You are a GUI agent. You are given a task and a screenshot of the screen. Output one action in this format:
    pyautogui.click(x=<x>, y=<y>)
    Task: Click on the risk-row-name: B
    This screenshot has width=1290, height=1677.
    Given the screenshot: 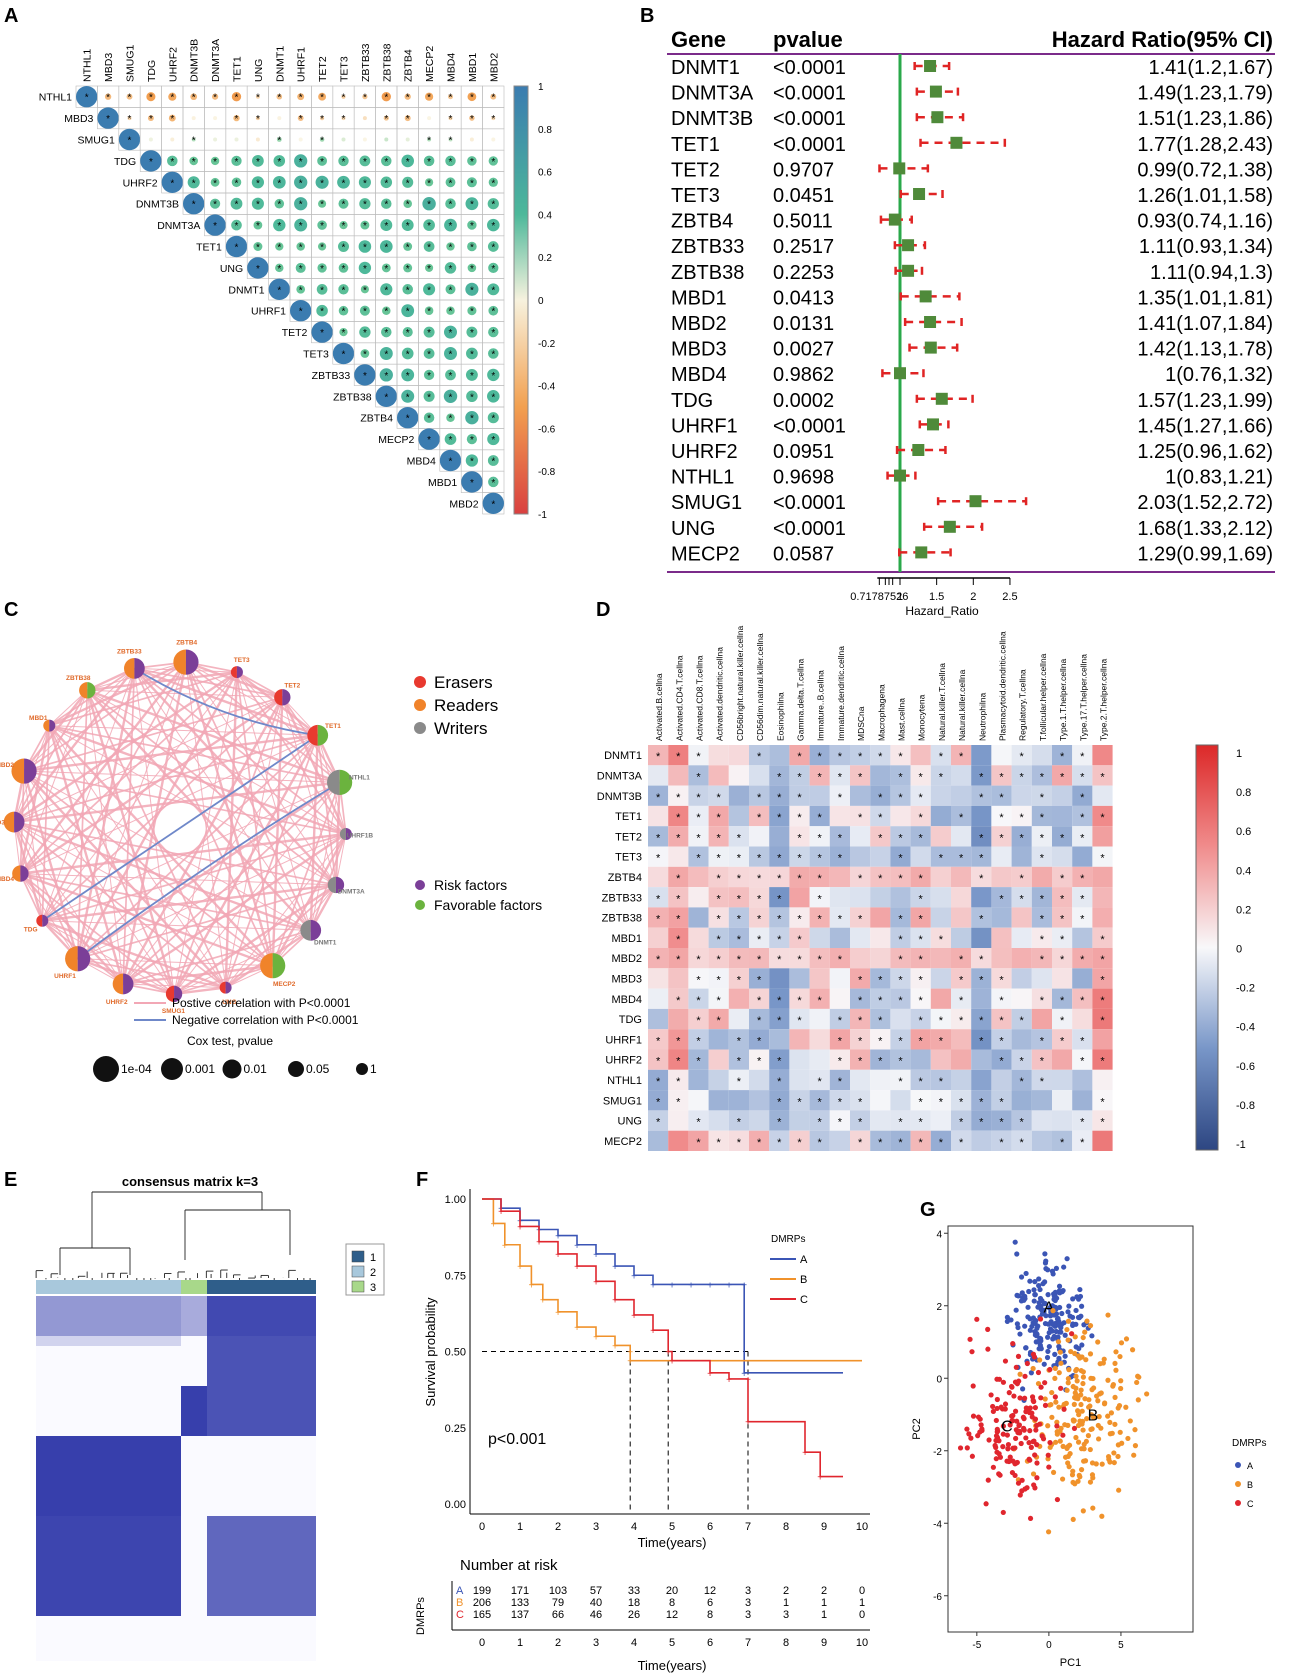 What is the action you would take?
    pyautogui.click(x=459, y=1603)
    